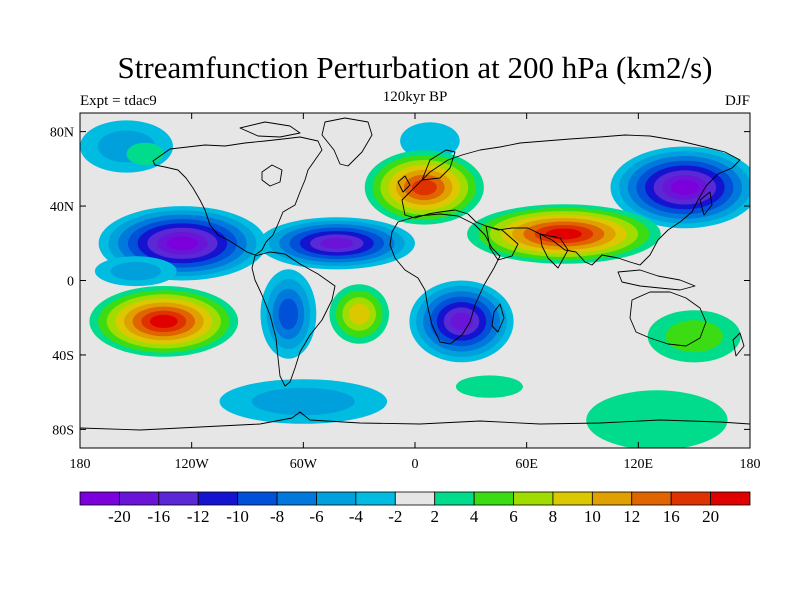  I want to click on colorbar-label: -10, so click(237, 516).